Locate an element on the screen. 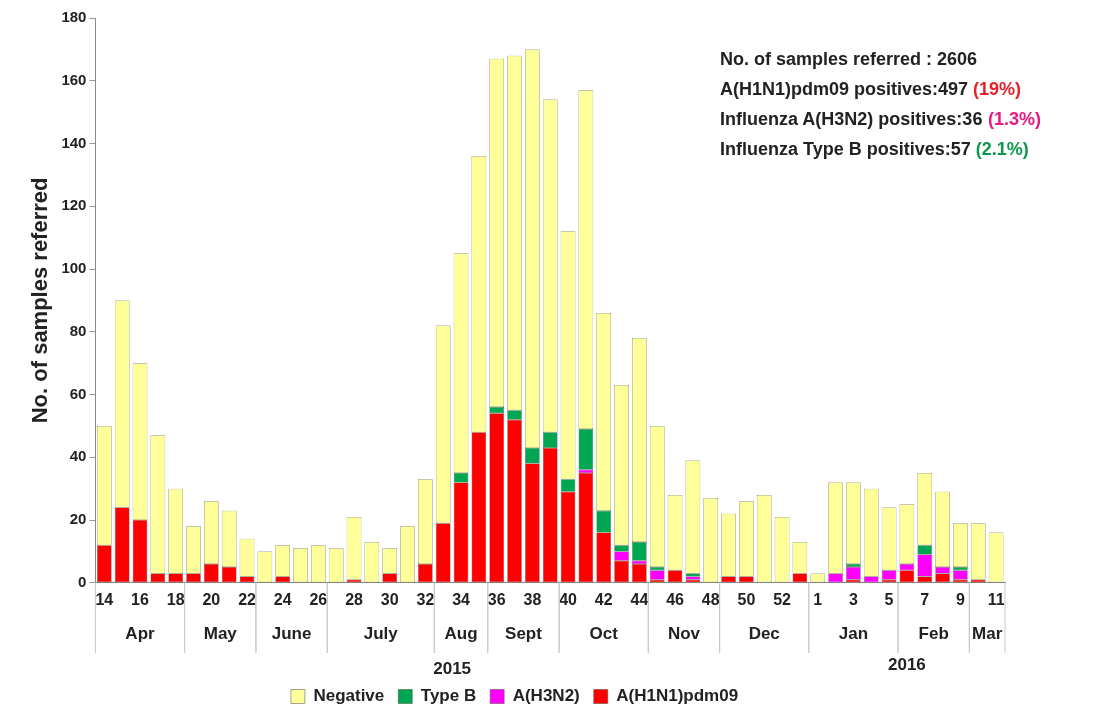  x-tick-label: 34 is located at coordinates (461, 599).